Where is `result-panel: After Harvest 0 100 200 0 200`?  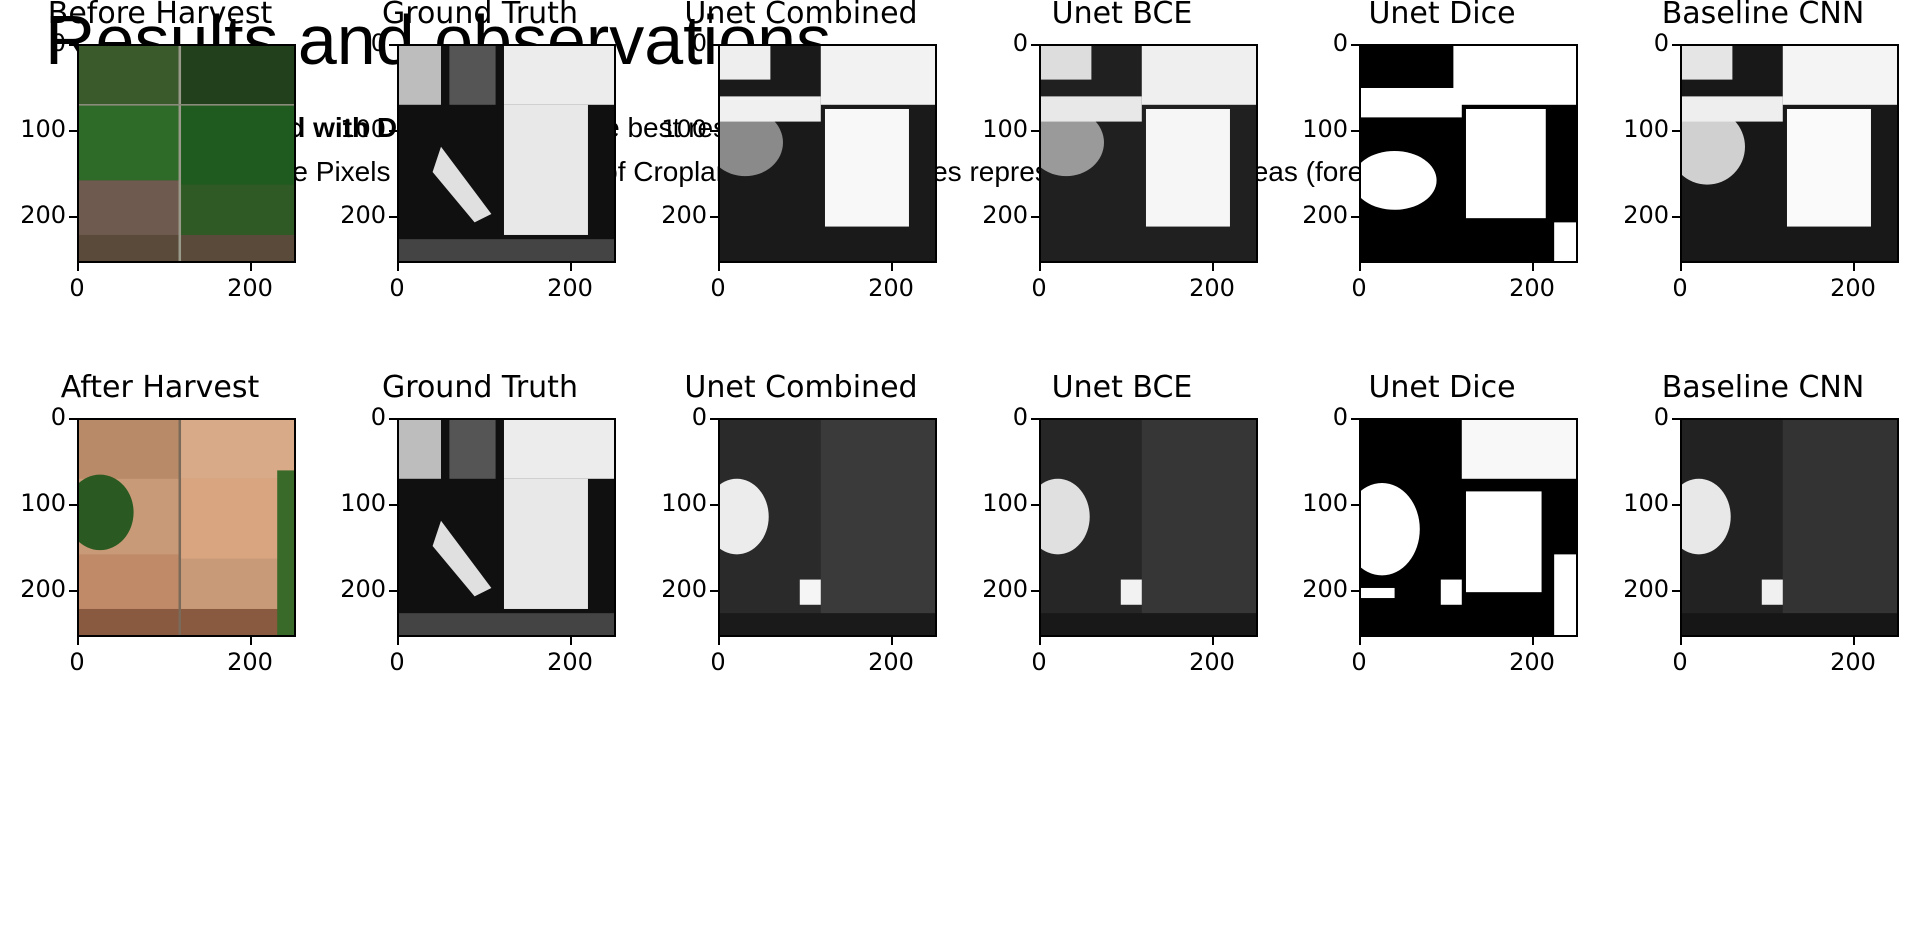 result-panel: After Harvest 0 100 200 0 200 is located at coordinates (160, 535).